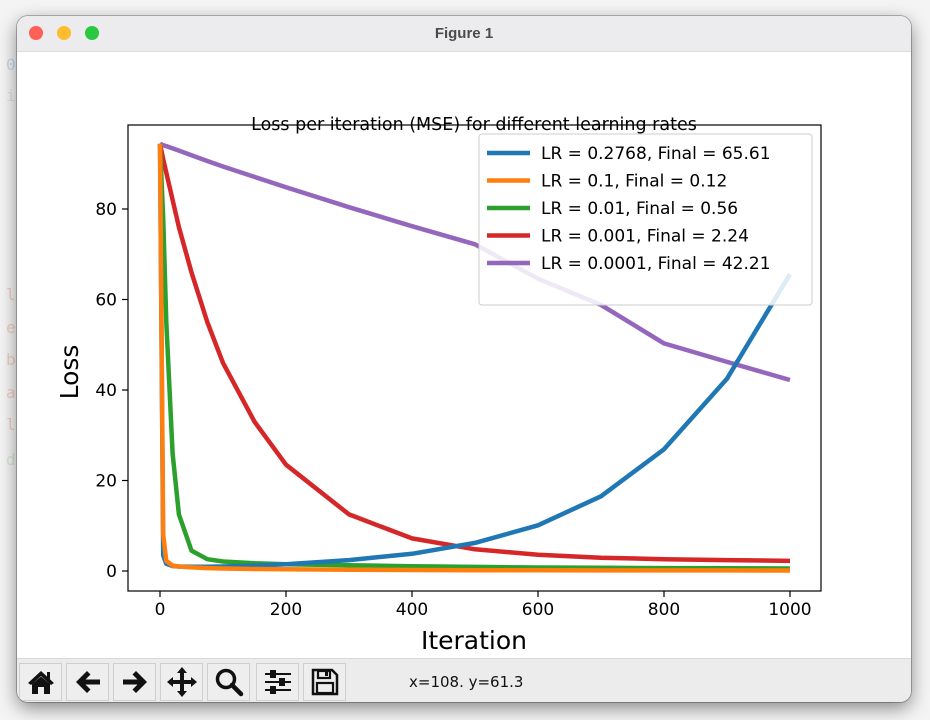  What do you see at coordinates (69, 372) in the screenshot?
I see `y-axis-label: Loss` at bounding box center [69, 372].